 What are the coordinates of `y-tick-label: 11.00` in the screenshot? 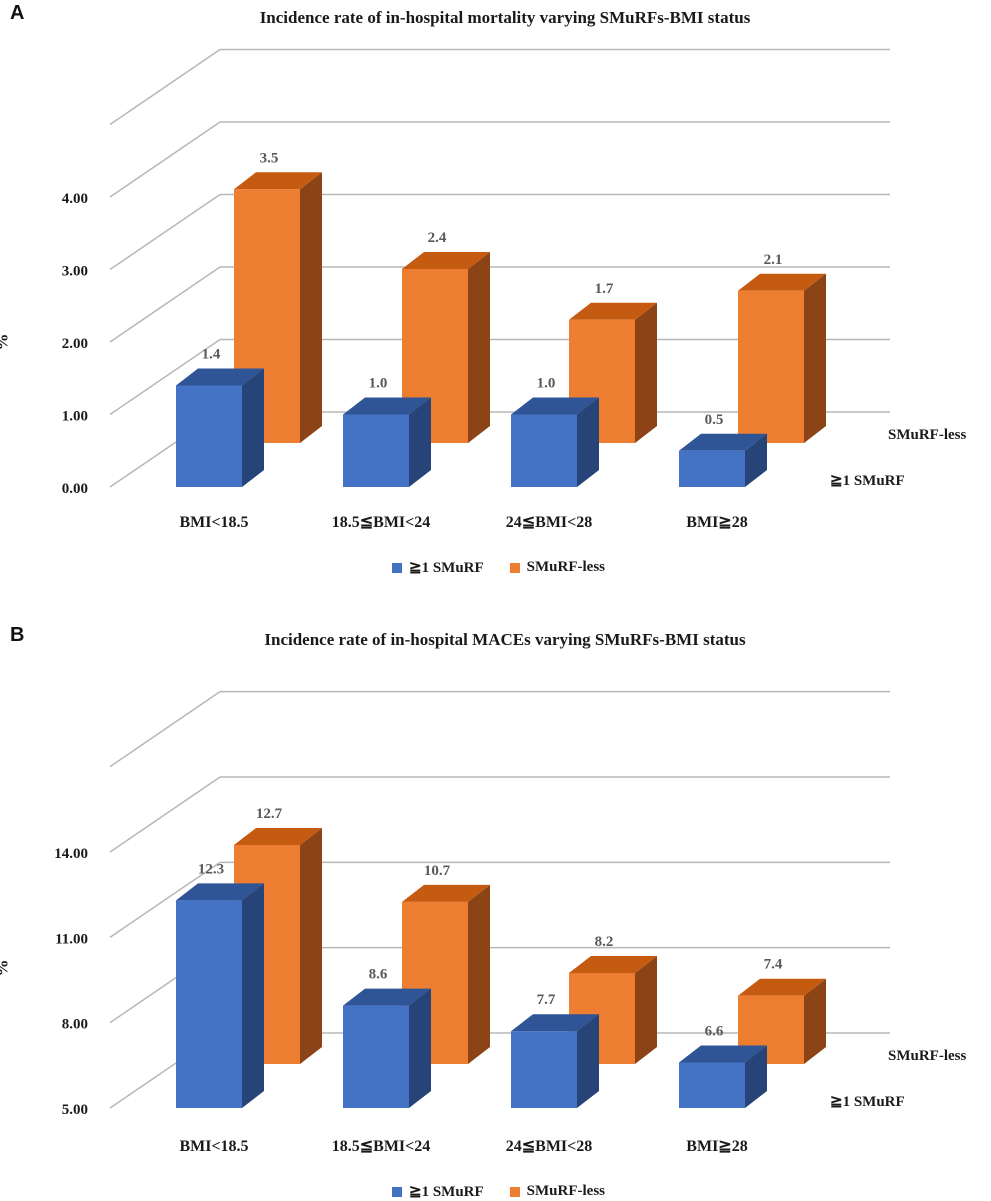 It's located at (71, 939).